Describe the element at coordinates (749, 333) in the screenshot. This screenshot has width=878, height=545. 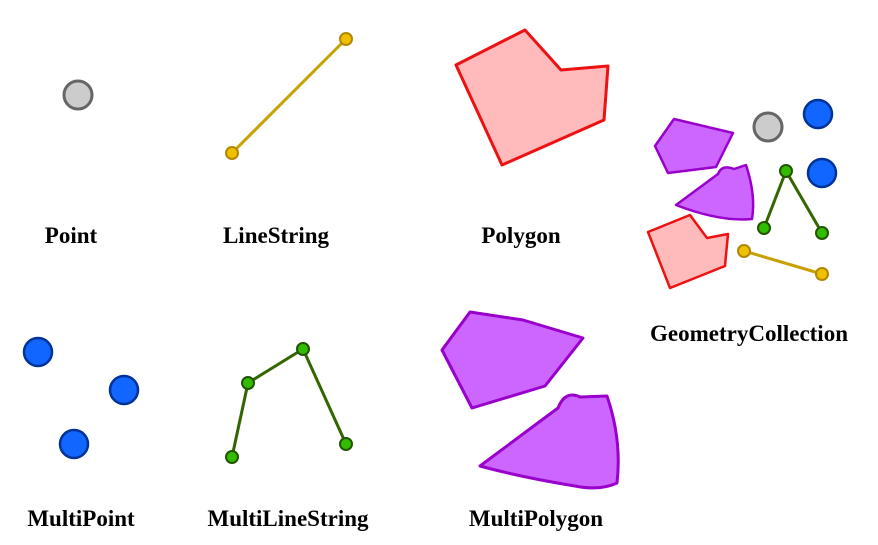
I see `label-geometrycollection: GeometryCollection` at that location.